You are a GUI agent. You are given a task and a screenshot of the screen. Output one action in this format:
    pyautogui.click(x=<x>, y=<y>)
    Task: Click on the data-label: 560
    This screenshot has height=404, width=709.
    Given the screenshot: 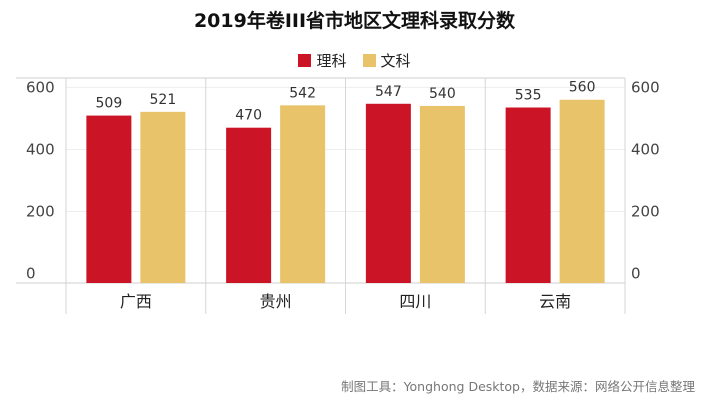 What is the action you would take?
    pyautogui.click(x=582, y=88)
    